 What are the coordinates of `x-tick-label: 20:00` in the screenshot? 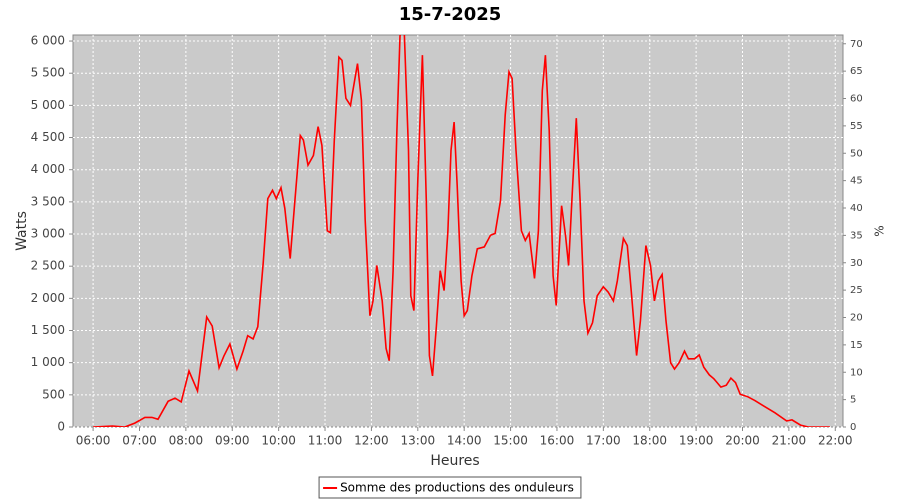 It's located at (742, 441).